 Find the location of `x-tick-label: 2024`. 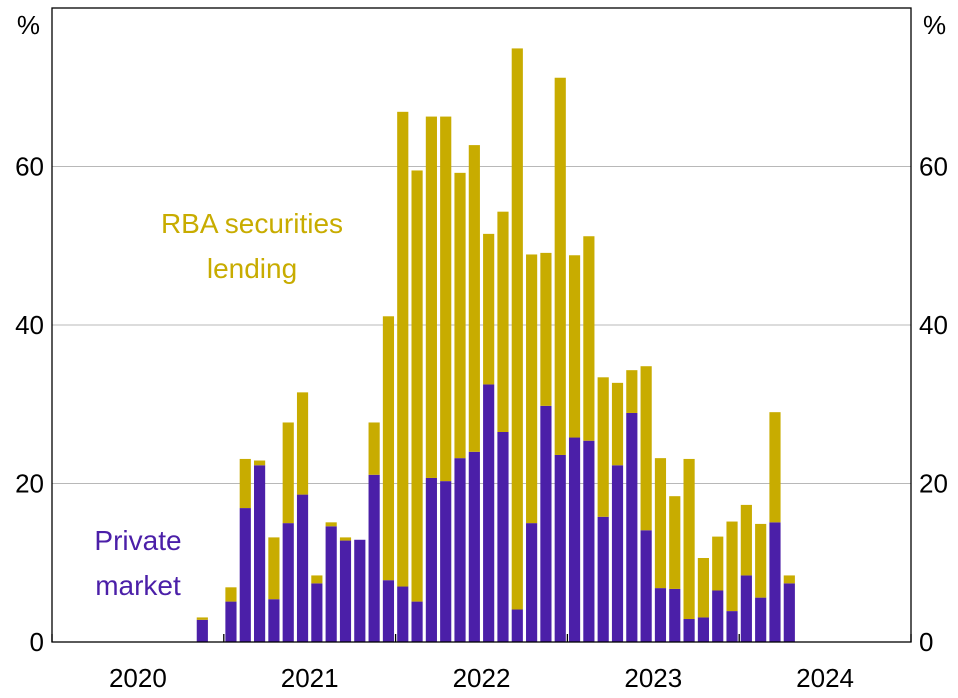

x-tick-label: 2024 is located at coordinates (825, 678).